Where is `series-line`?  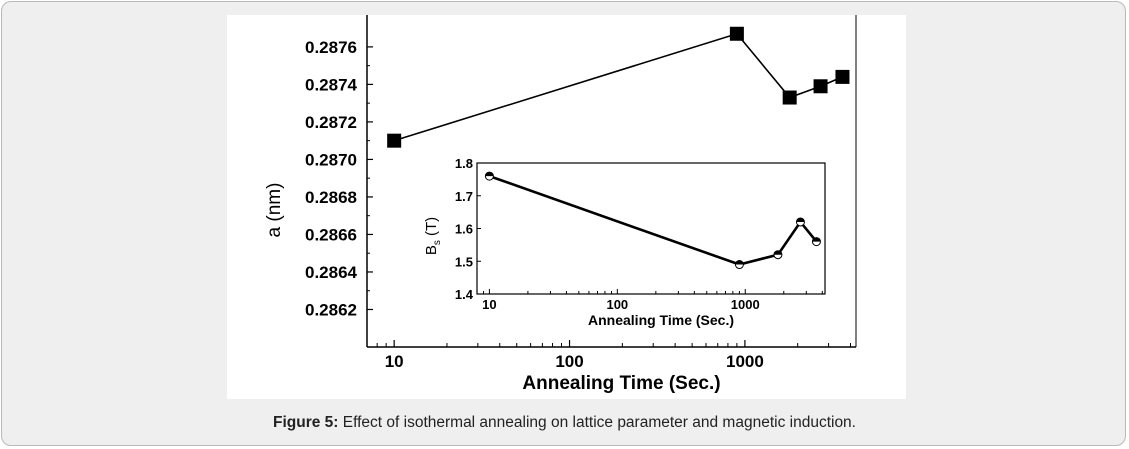
series-line is located at coordinates (618, 87).